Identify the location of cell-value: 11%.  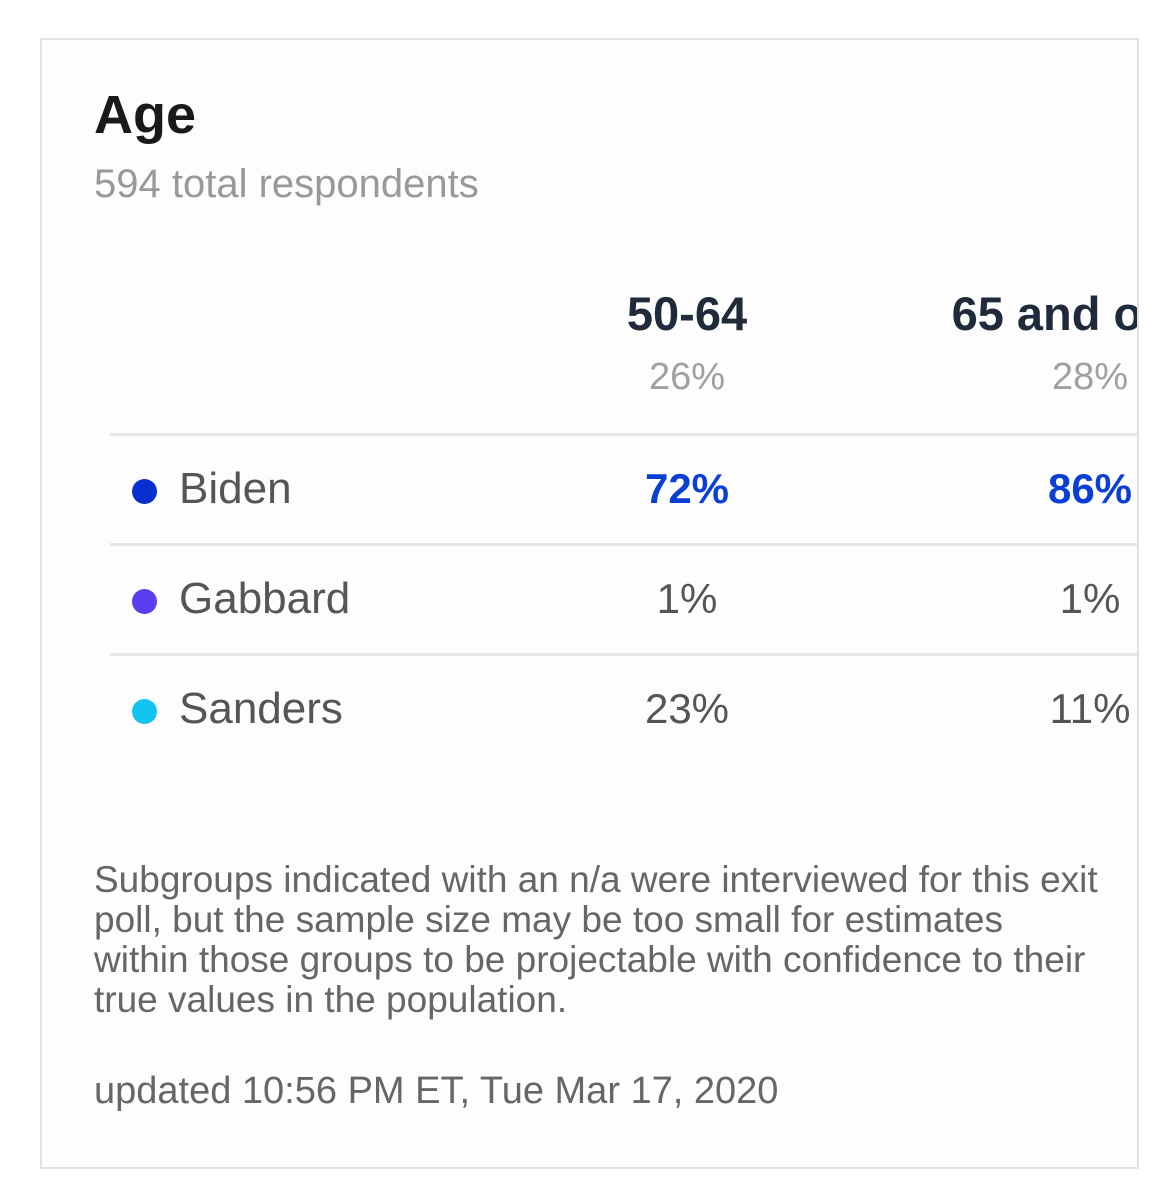
(1090, 708).